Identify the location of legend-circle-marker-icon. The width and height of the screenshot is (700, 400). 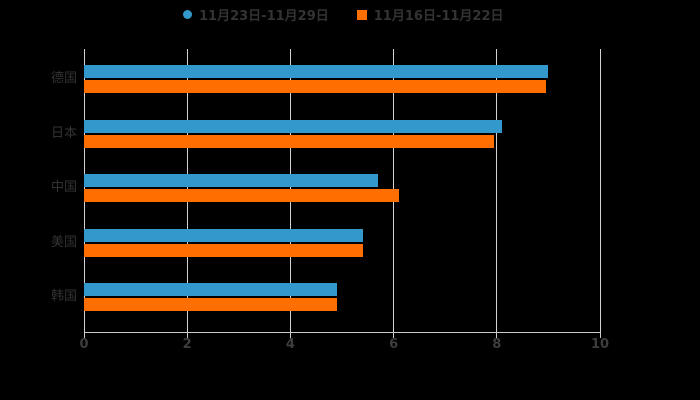
(187, 14).